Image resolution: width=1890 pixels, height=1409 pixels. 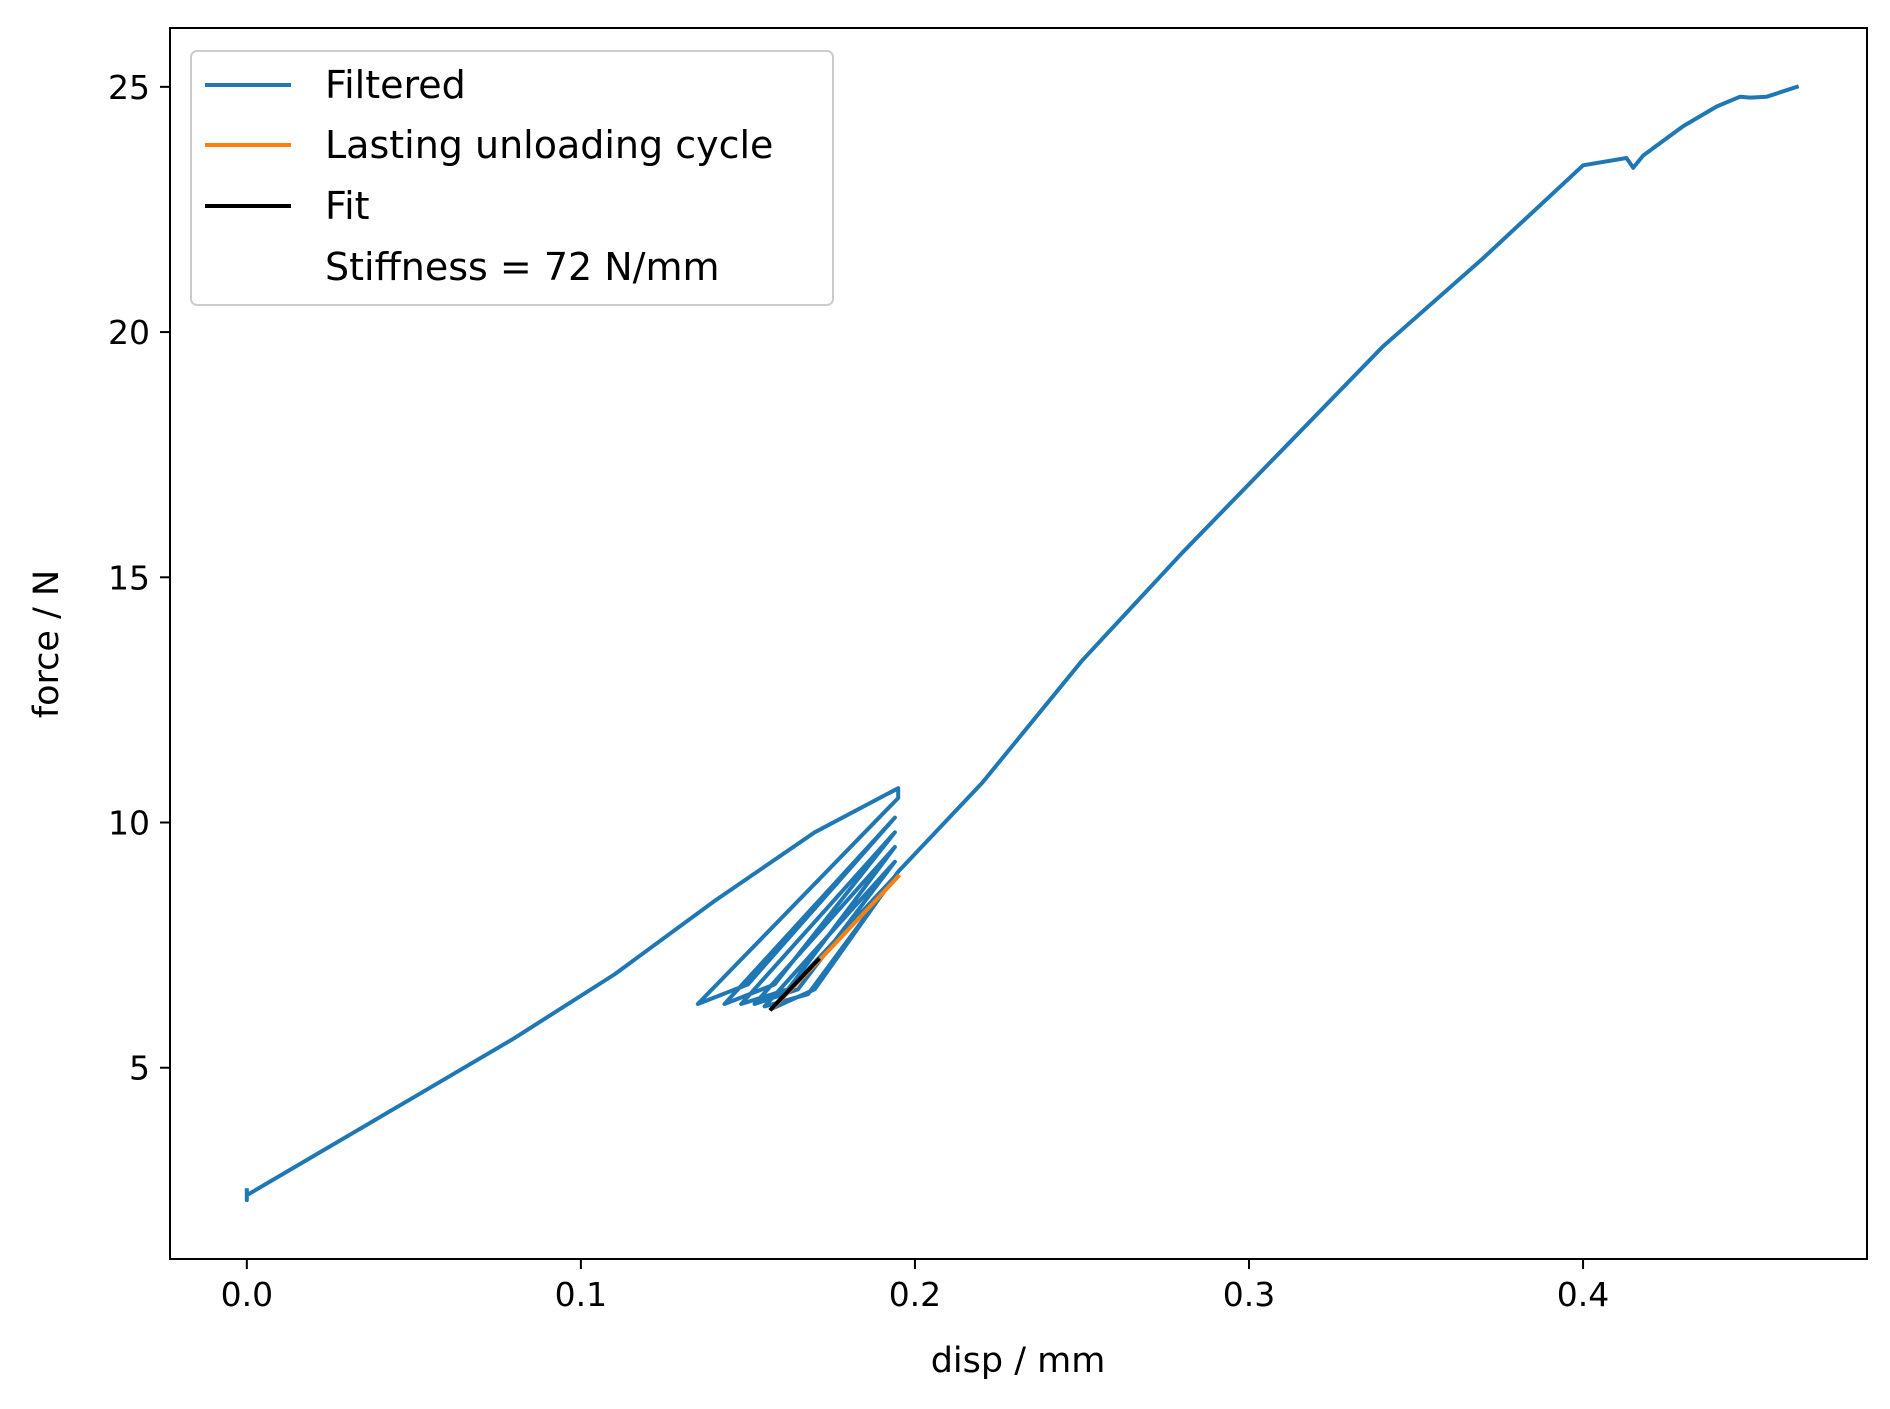 I want to click on x-tick-label: 0.4, so click(x=1583, y=1294).